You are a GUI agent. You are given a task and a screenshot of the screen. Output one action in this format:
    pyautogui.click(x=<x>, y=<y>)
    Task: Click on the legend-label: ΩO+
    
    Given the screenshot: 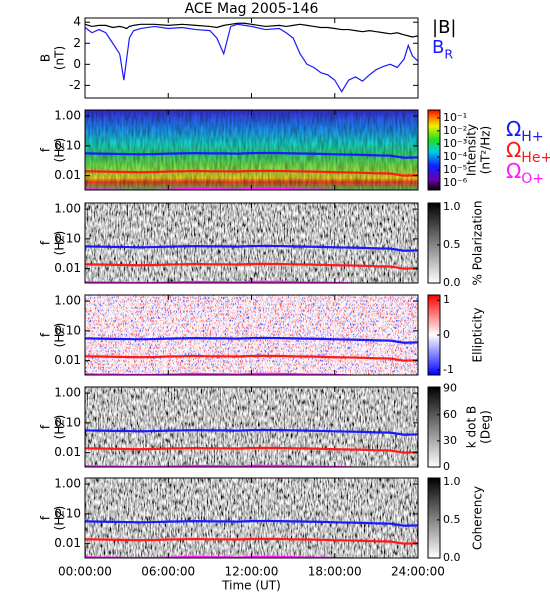 What is the action you would take?
    pyautogui.click(x=525, y=173)
    